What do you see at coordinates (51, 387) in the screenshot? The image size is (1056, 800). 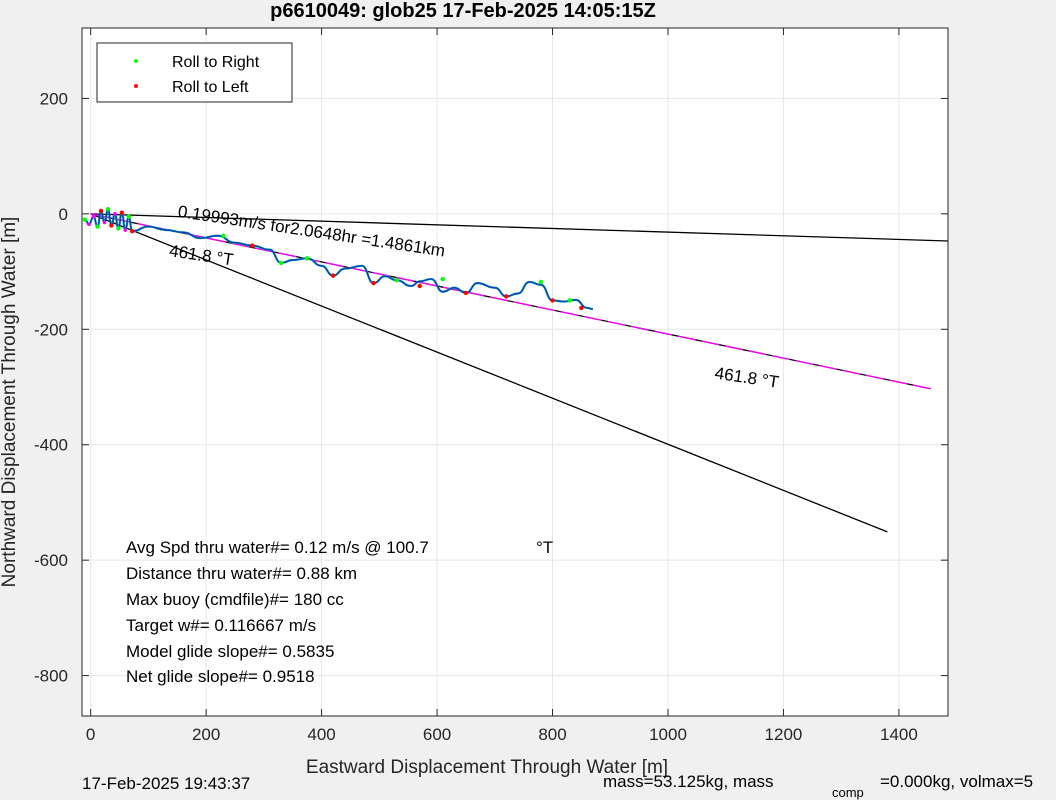 I see `y-tick-labels: 200 0 -200 -400 -600 -800` at bounding box center [51, 387].